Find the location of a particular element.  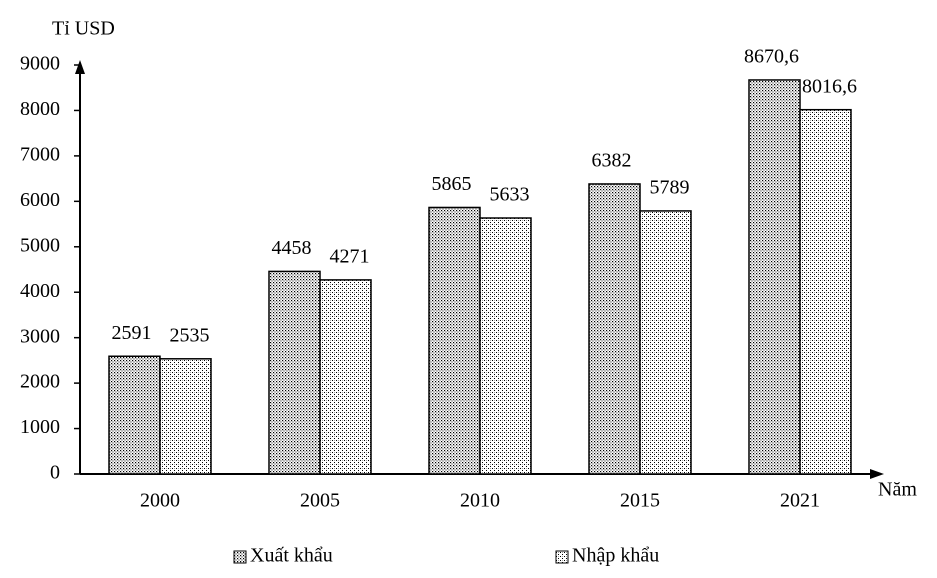

y-tick-label: 7000 is located at coordinates (40, 154).